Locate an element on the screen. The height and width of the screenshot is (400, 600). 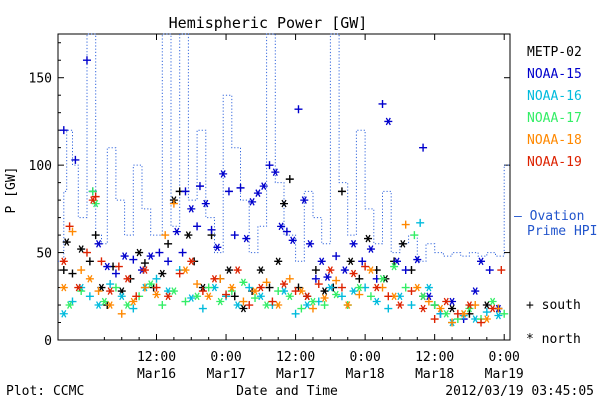
legend-entry: NOAA-15 is located at coordinates (554, 74).